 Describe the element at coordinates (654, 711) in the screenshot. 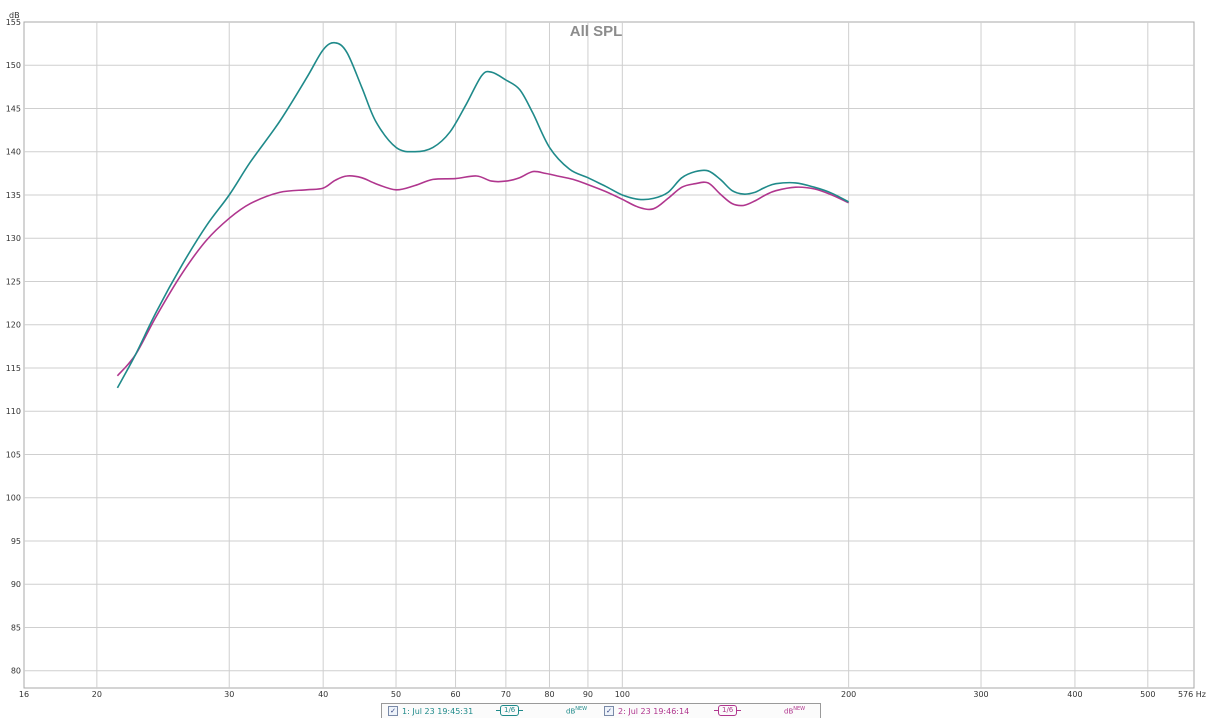

I see `legend-label-2: 2: Jul 23 19:46:14` at that location.